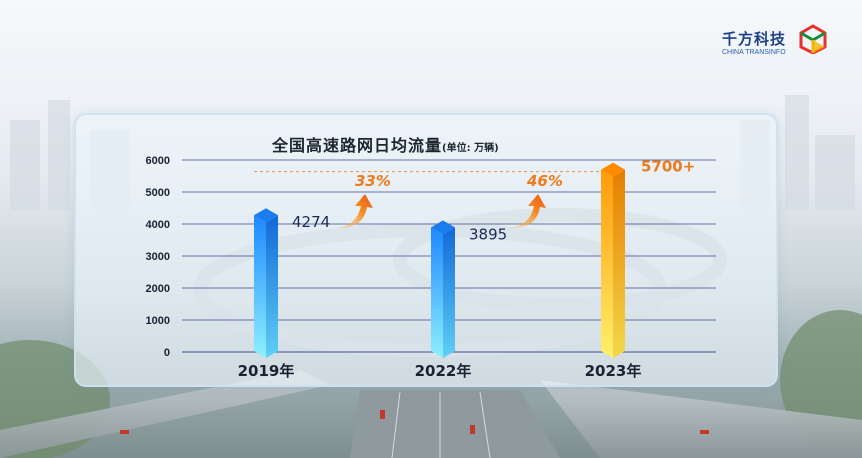 This screenshot has height=458, width=862. What do you see at coordinates (754, 52) in the screenshot?
I see `logo-name-en: CHINA TRANSINFO` at bounding box center [754, 52].